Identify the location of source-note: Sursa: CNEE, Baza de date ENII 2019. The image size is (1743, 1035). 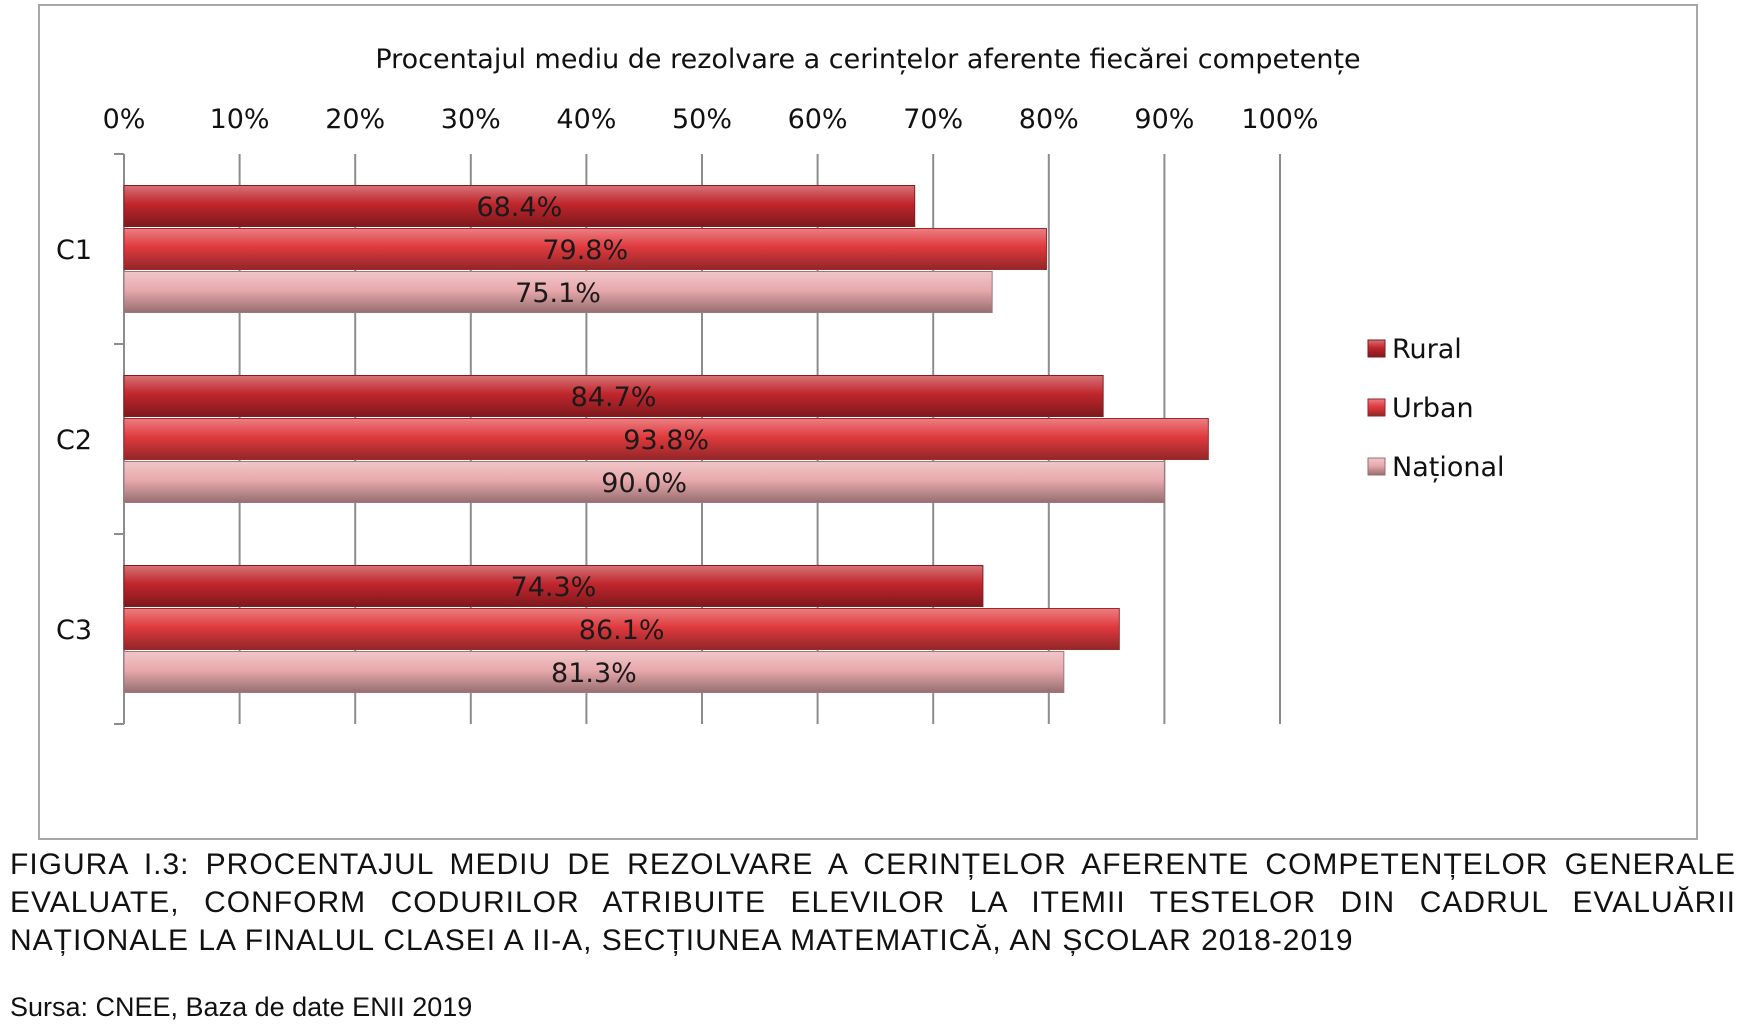
(241, 1007).